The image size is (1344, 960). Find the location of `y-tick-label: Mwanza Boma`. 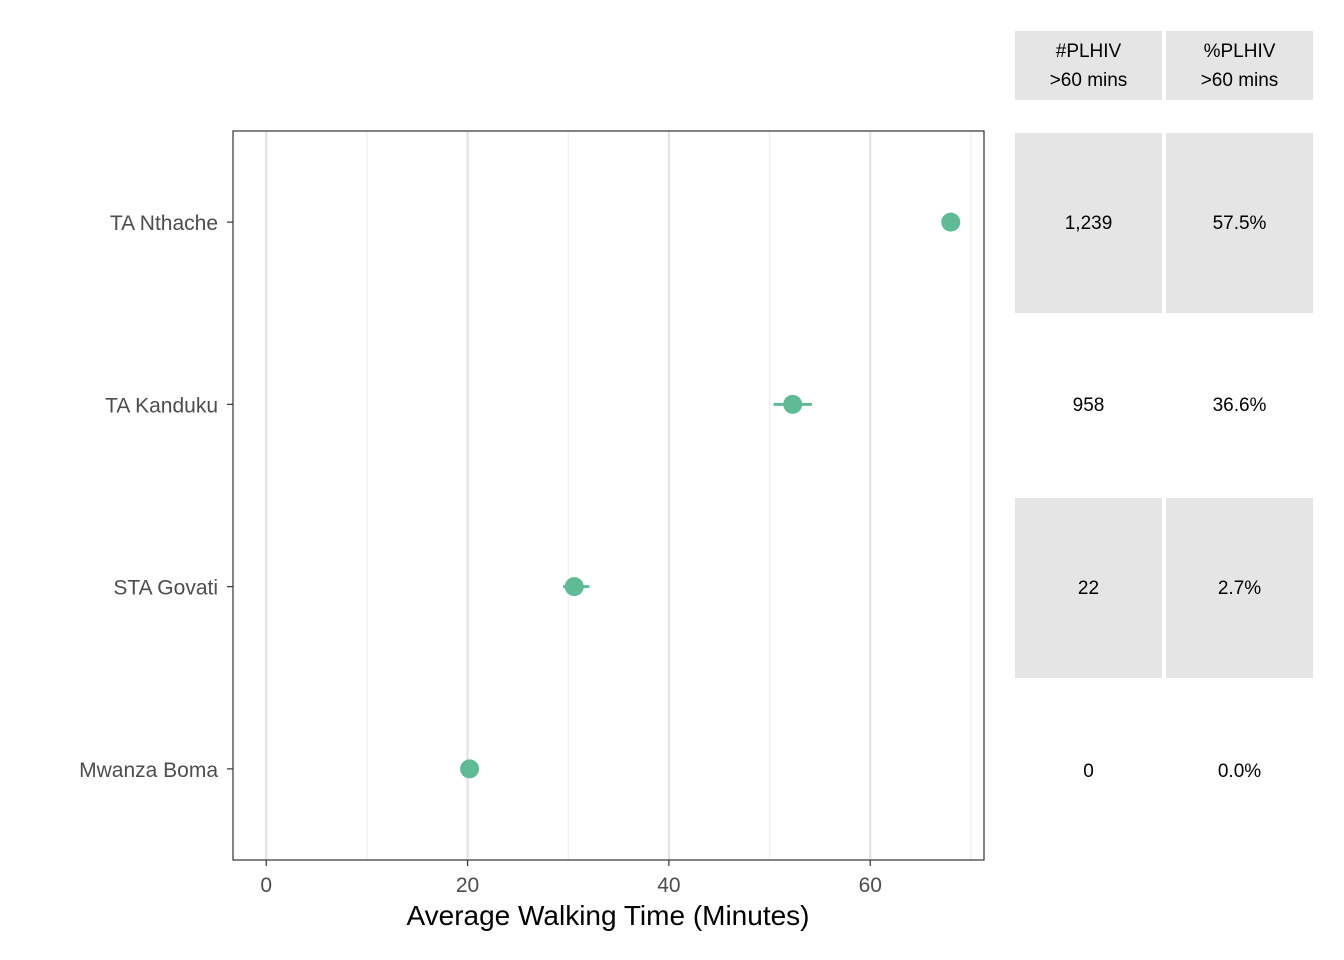

y-tick-label: Mwanza Boma is located at coordinates (148, 770).